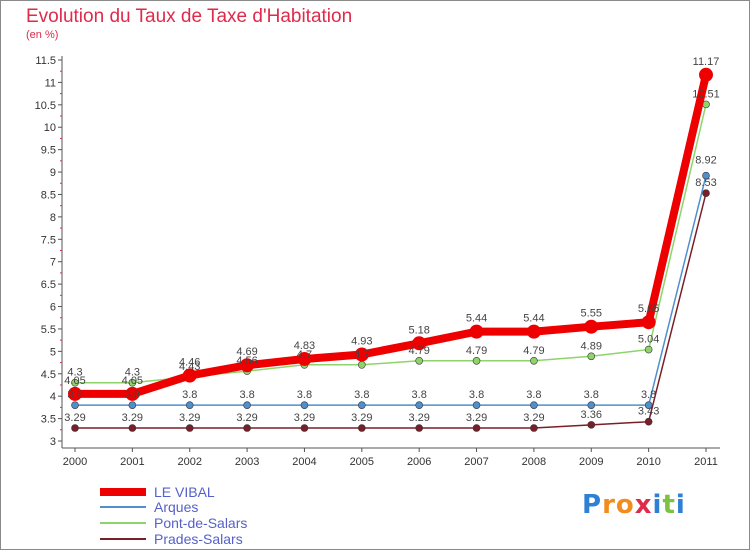  Describe the element at coordinates (361, 341) in the screenshot. I see `data-label: 4.93` at that location.